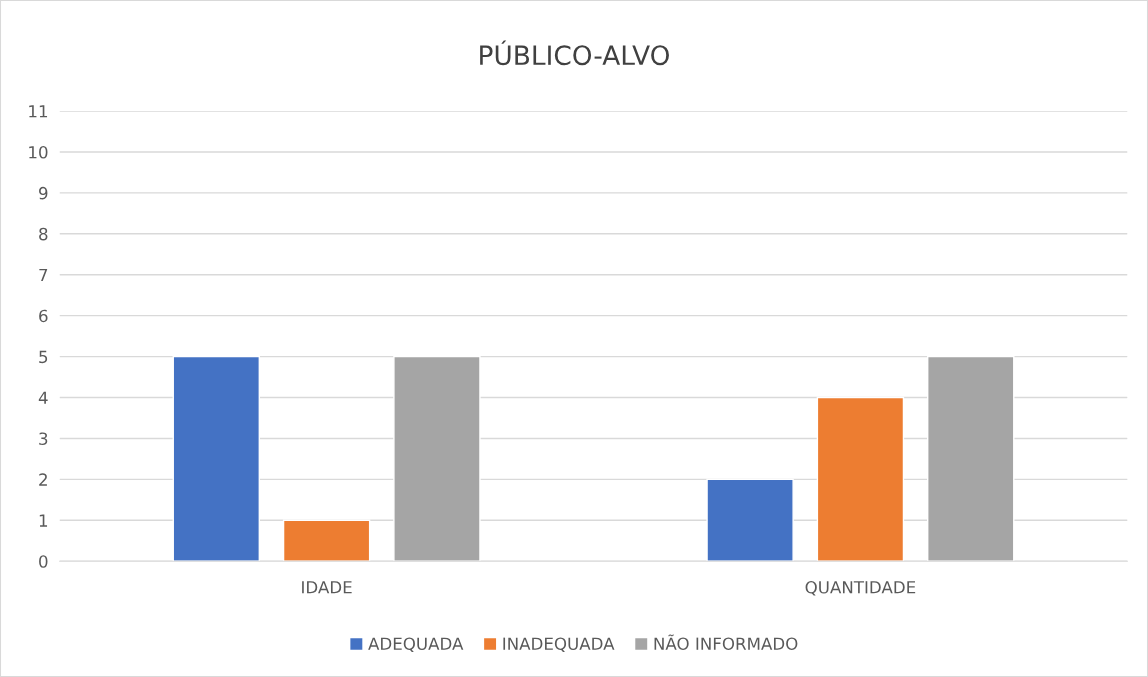  Describe the element at coordinates (43, 357) in the screenshot. I see `y-tick-label: 5` at that location.